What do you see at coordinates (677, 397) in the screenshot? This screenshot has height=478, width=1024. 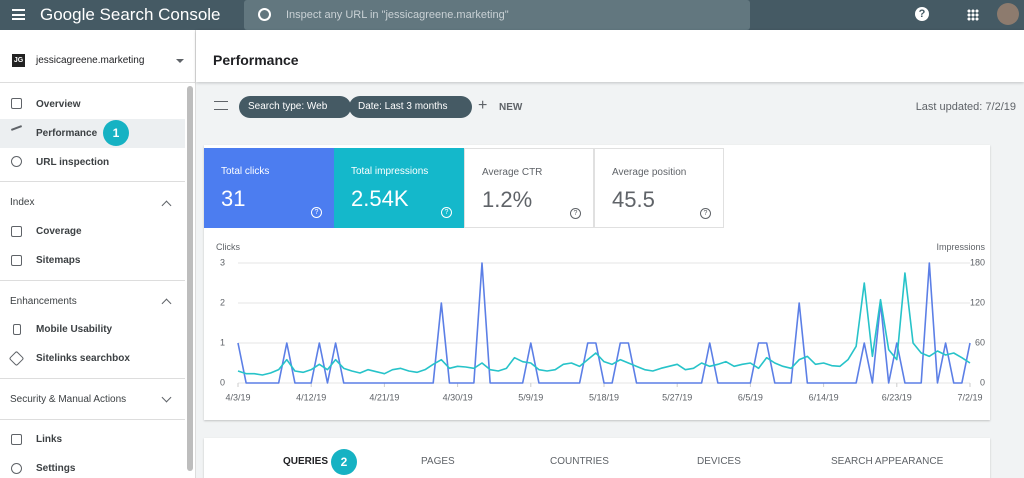 I see `x-tick-label: 5/27/19` at bounding box center [677, 397].